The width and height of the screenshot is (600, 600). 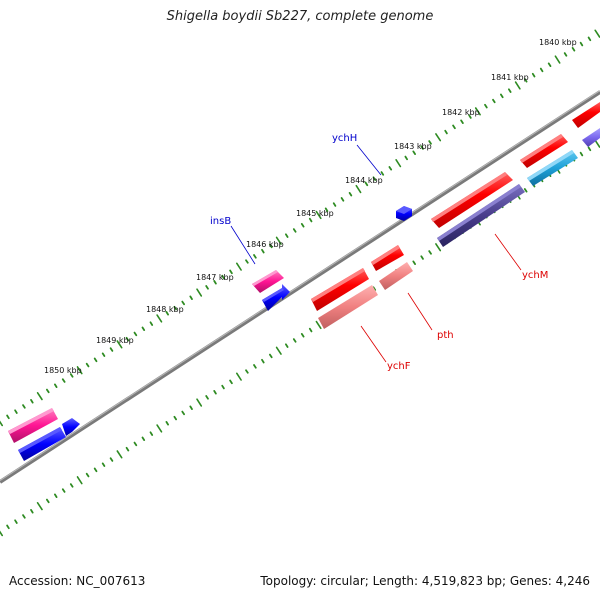 What do you see at coordinates (344, 138) in the screenshot?
I see `gene-label-ychH: ychH` at bounding box center [344, 138].